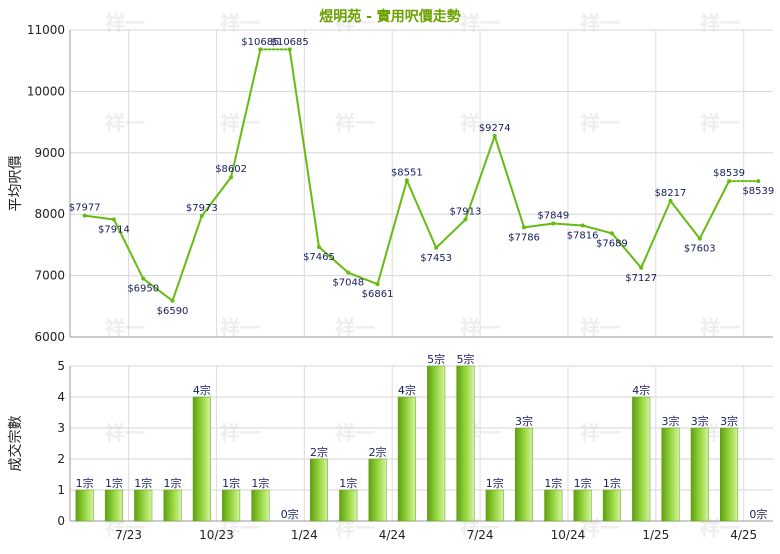 This screenshot has height=554, width=780. Describe the element at coordinates (114, 229) in the screenshot. I see `price-label-1: $7914` at that location.